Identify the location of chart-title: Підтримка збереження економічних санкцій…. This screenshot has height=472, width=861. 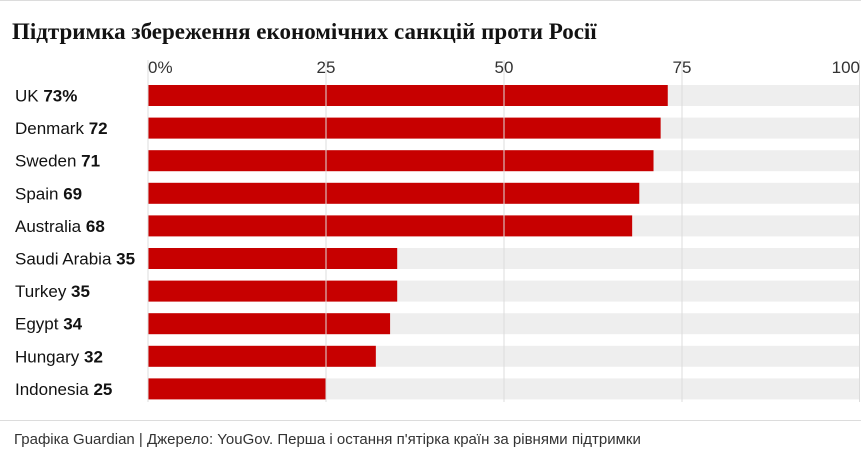
(304, 31).